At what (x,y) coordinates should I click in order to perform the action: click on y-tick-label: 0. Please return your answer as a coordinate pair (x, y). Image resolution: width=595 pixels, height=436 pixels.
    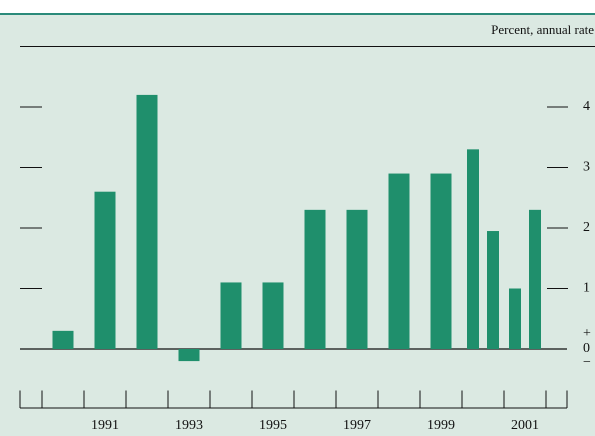
    Looking at the image, I should click on (586, 348).